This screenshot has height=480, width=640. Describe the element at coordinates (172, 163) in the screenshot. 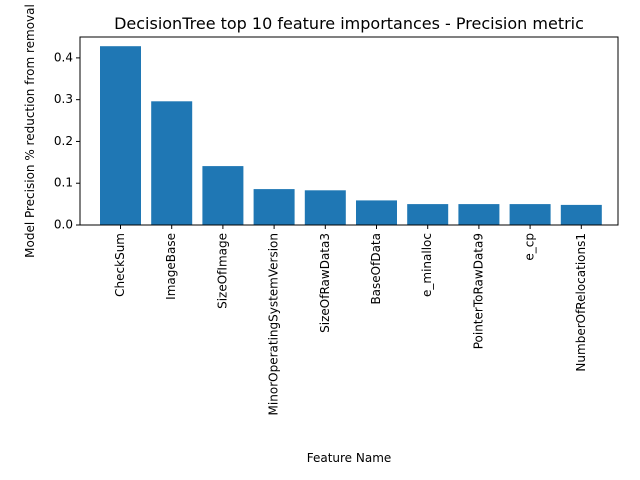

I see `bar-ImageBase` at that location.